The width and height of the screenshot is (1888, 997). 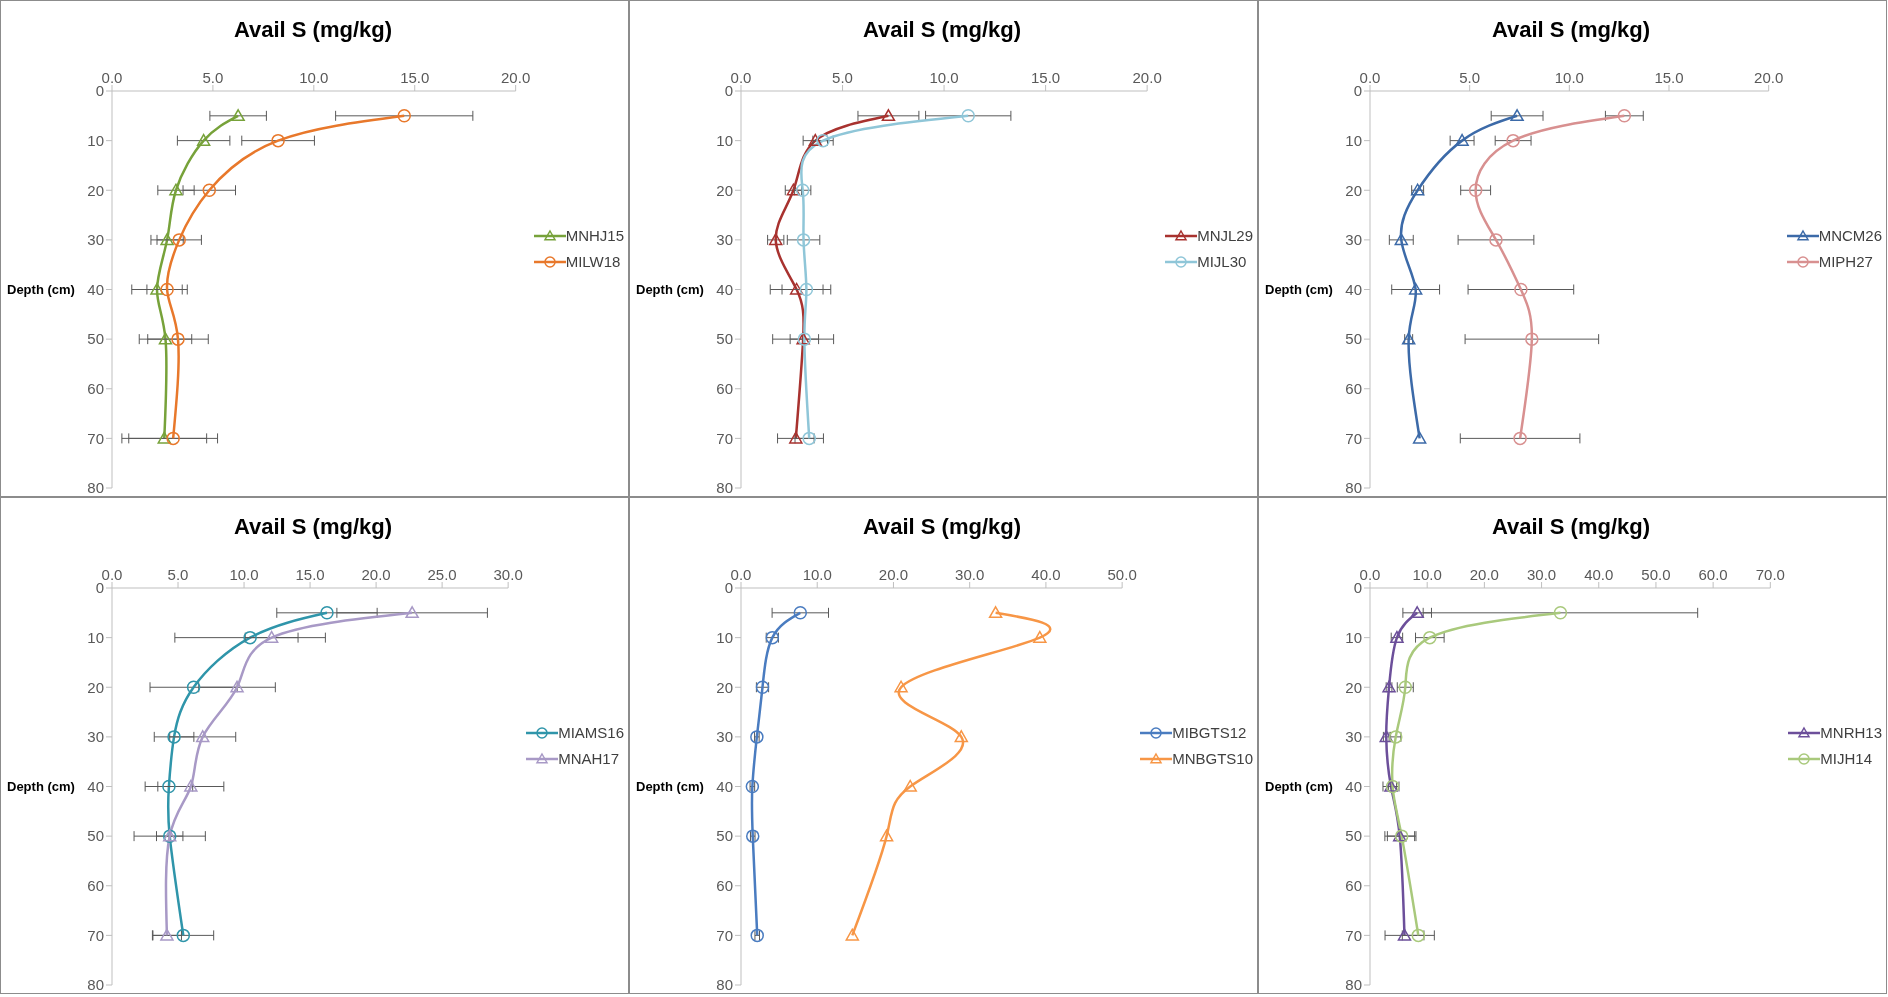 I want to click on legend-label: MNCM26, so click(x=1850, y=235).